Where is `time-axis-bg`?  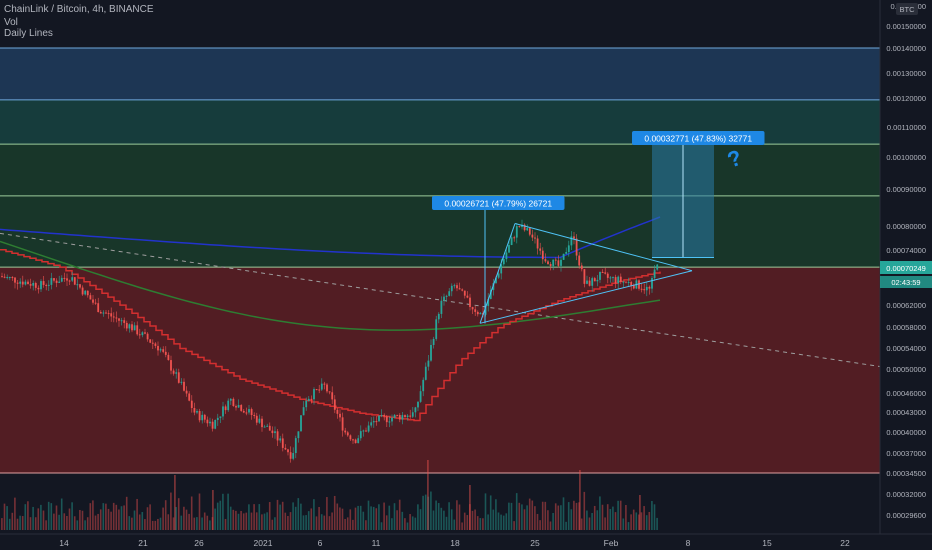
time-axis-bg is located at coordinates (466, 542).